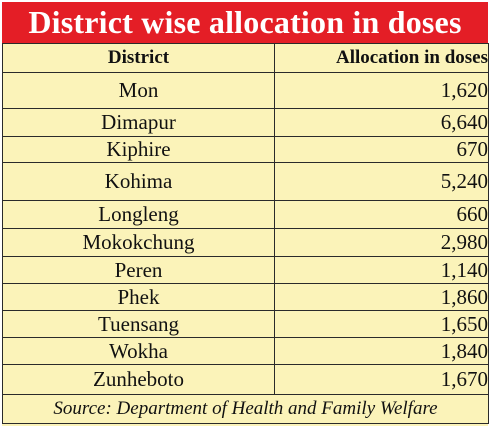  I want to click on allocation-cell: 5,240, so click(381, 181).